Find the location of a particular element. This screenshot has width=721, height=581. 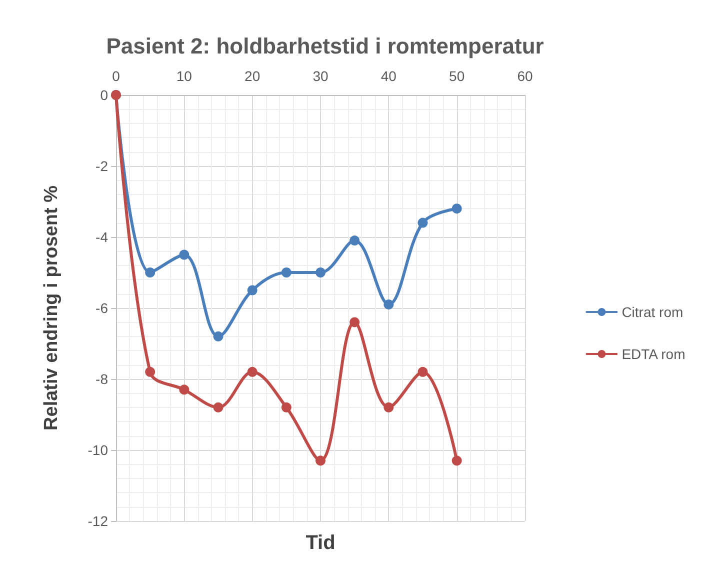

legend-label: Citrat rom is located at coordinates (653, 312).